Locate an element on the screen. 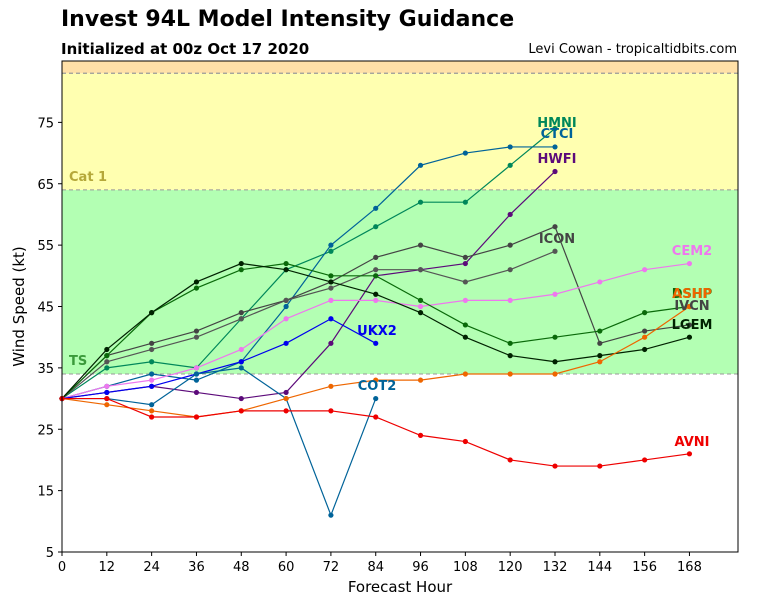 The width and height of the screenshot is (768, 600). series-avni is located at coordinates (376, 432).